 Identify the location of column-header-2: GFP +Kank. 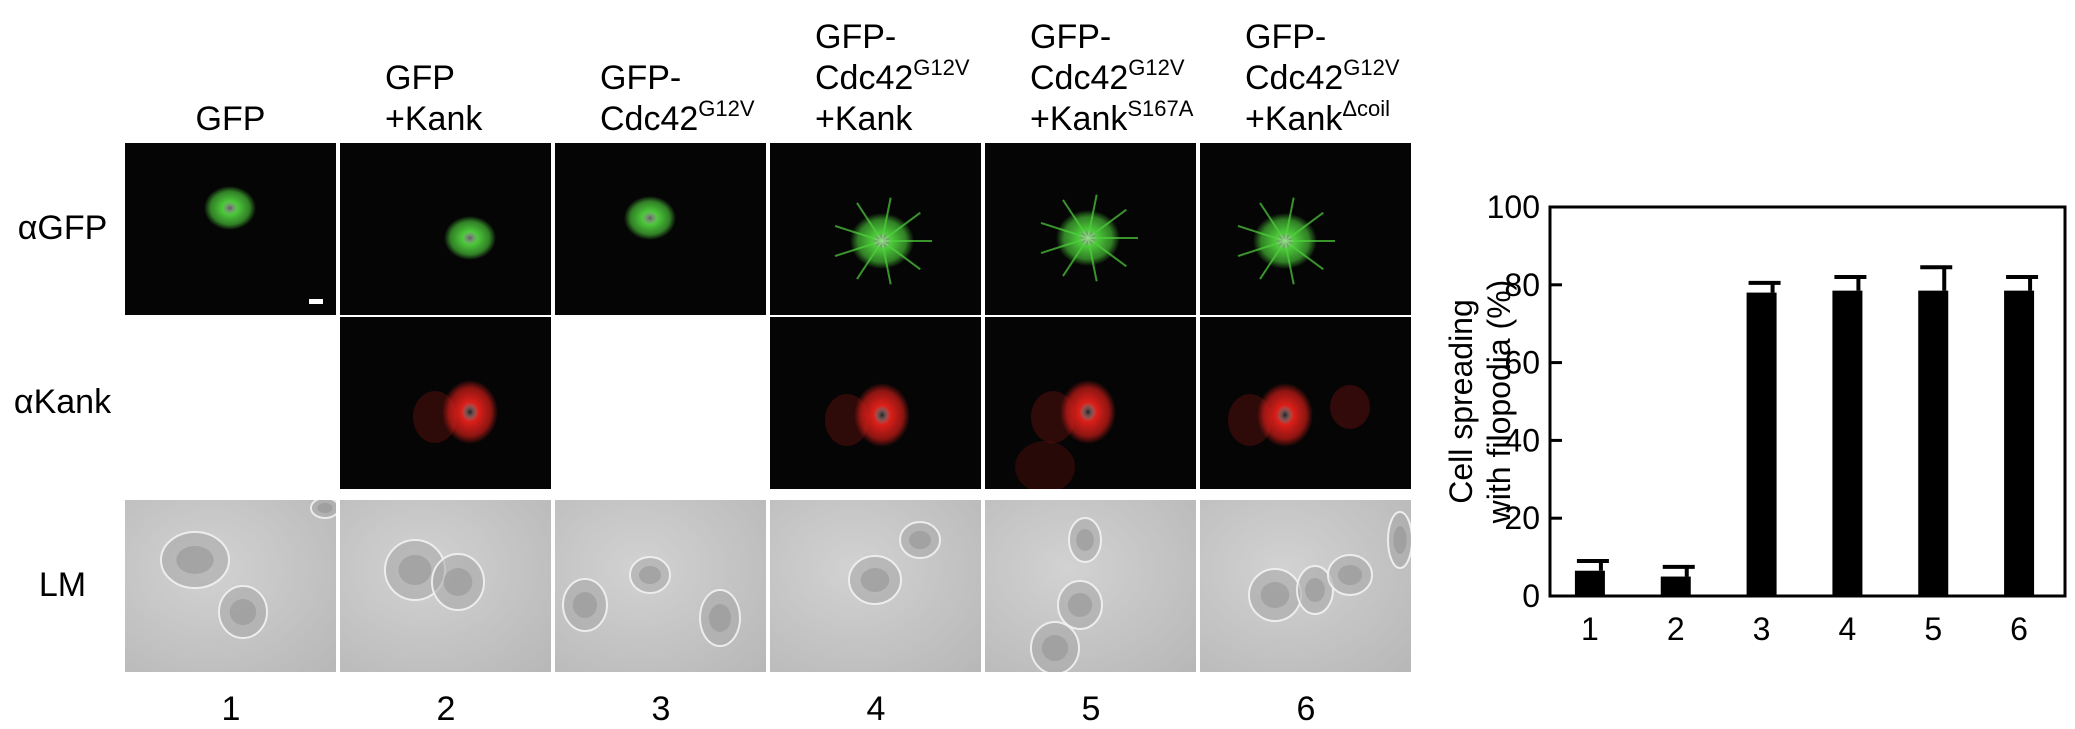
(480, 70).